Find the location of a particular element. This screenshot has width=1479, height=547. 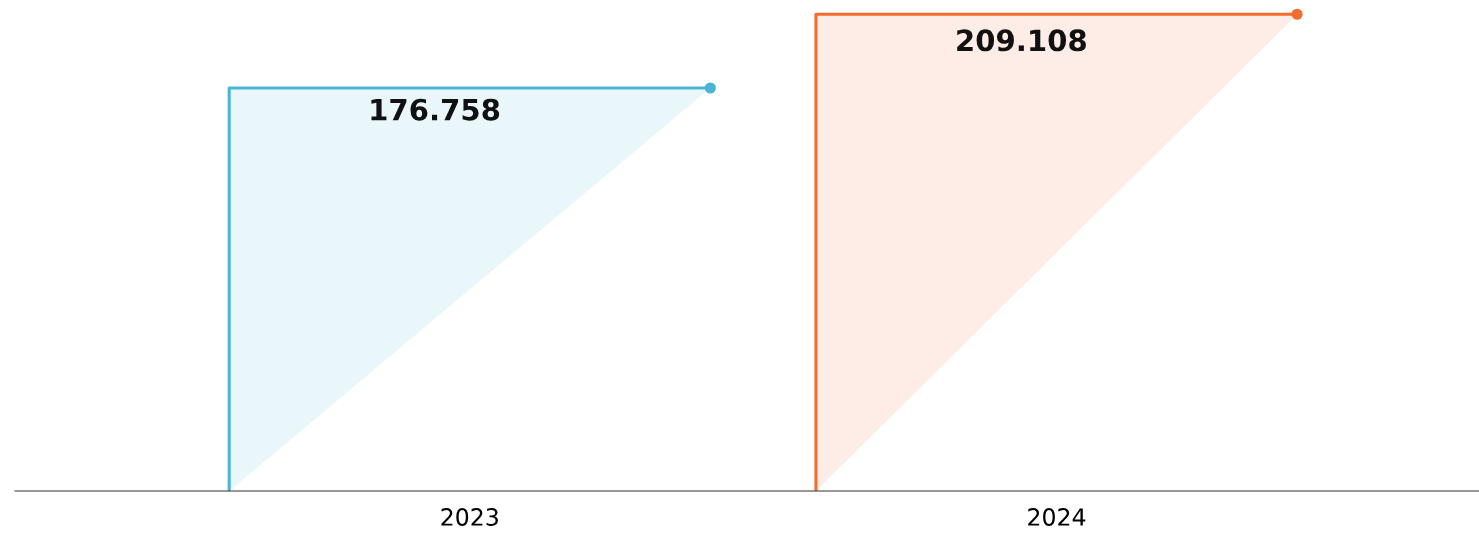

x-tick-label: 2023 is located at coordinates (469, 517).